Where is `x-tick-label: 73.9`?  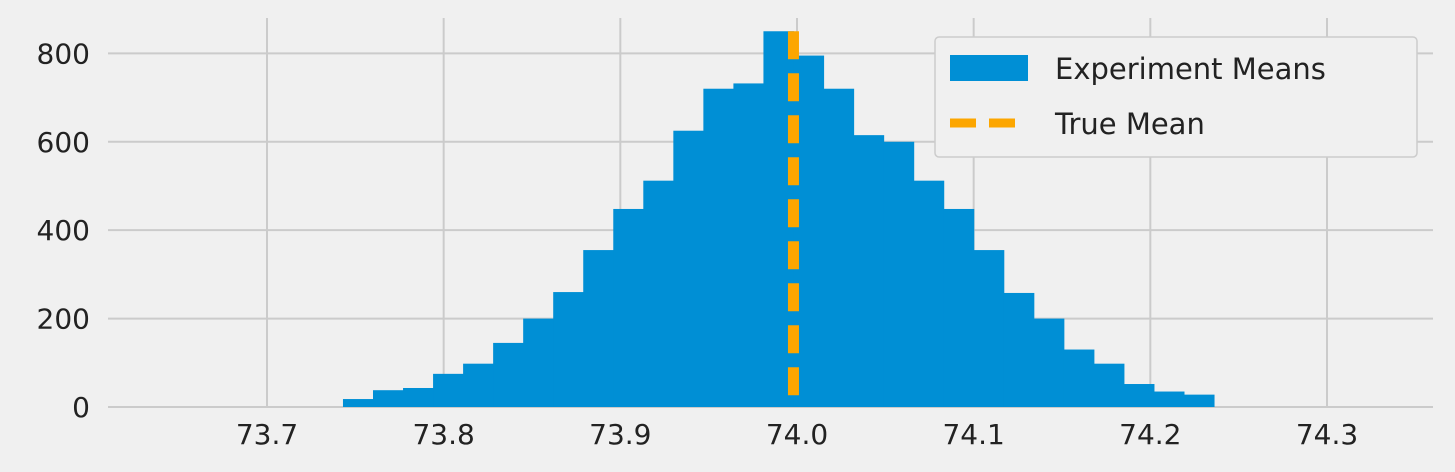 x-tick-label: 73.9 is located at coordinates (620, 434).